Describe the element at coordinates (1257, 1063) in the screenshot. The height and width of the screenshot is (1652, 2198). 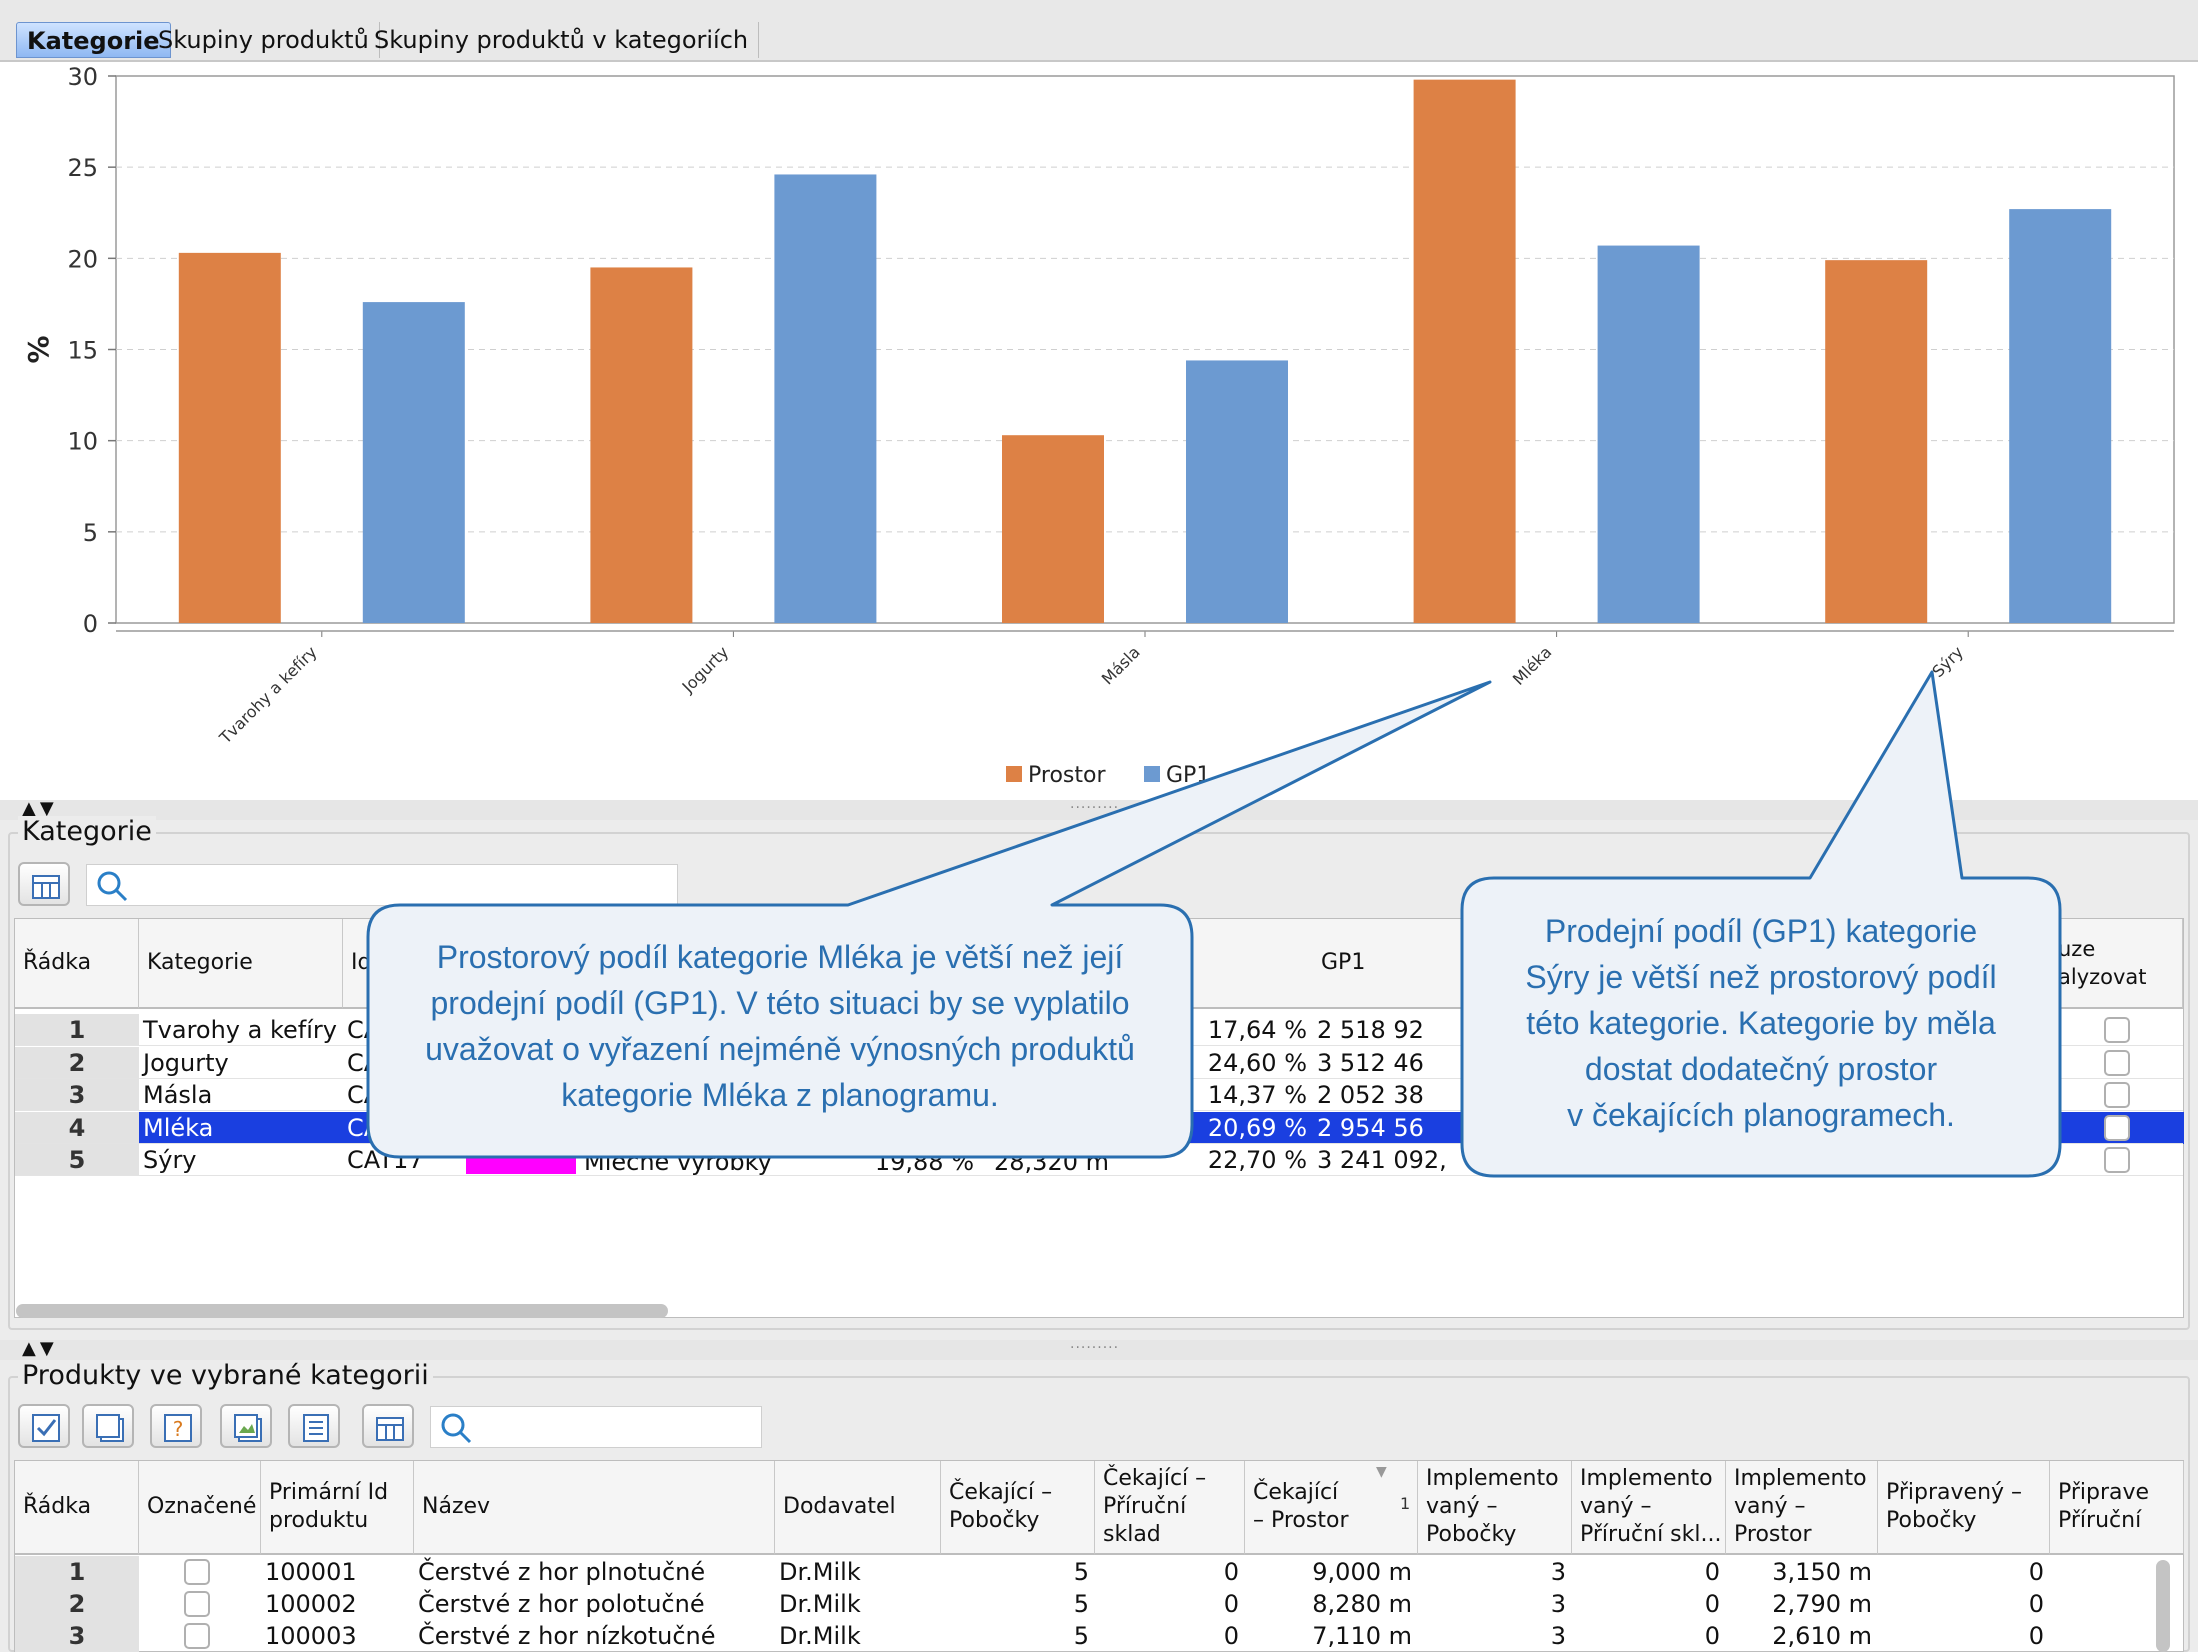
I see `kat-row-pct: 24,60 %` at that location.